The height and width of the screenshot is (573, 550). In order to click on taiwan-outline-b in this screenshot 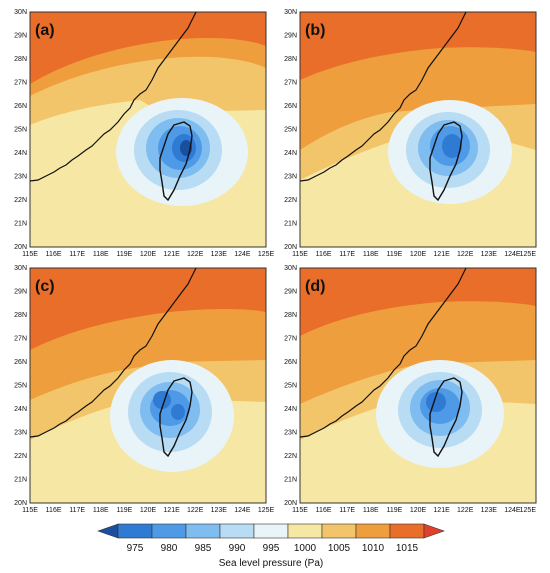, I will do `click(446, 161)`.